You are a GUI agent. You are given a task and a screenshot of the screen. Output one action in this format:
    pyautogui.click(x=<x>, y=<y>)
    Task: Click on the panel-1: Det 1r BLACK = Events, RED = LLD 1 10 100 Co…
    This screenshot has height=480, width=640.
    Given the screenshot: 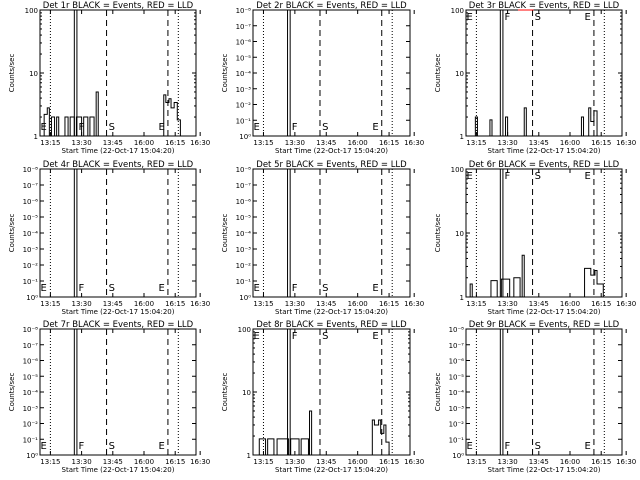 What is the action you would take?
    pyautogui.click(x=109, y=78)
    